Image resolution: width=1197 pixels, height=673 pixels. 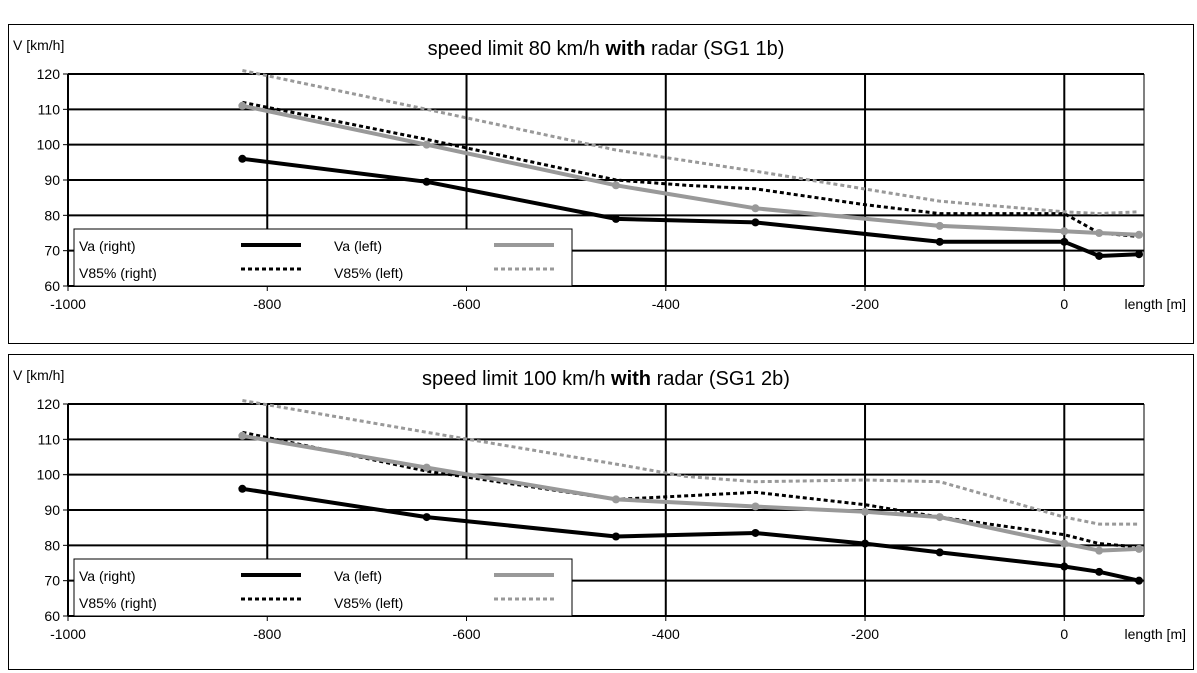 What do you see at coordinates (714, 49) in the screenshot?
I see `title-text-suffix: radar (SG1 1b)` at bounding box center [714, 49].